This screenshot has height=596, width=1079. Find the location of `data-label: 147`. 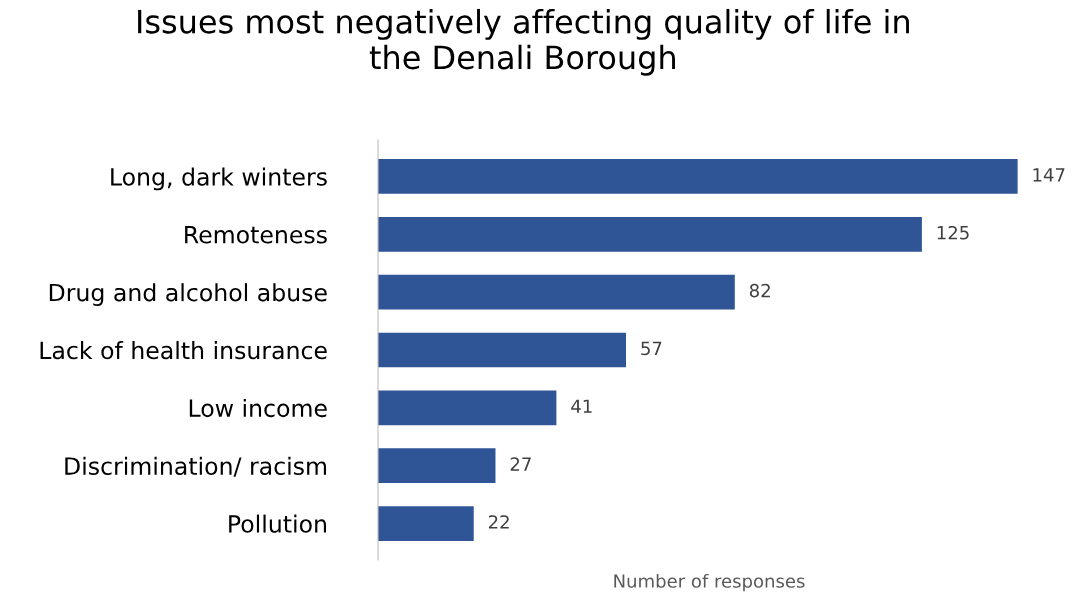

data-label: 147 is located at coordinates (1049, 175).